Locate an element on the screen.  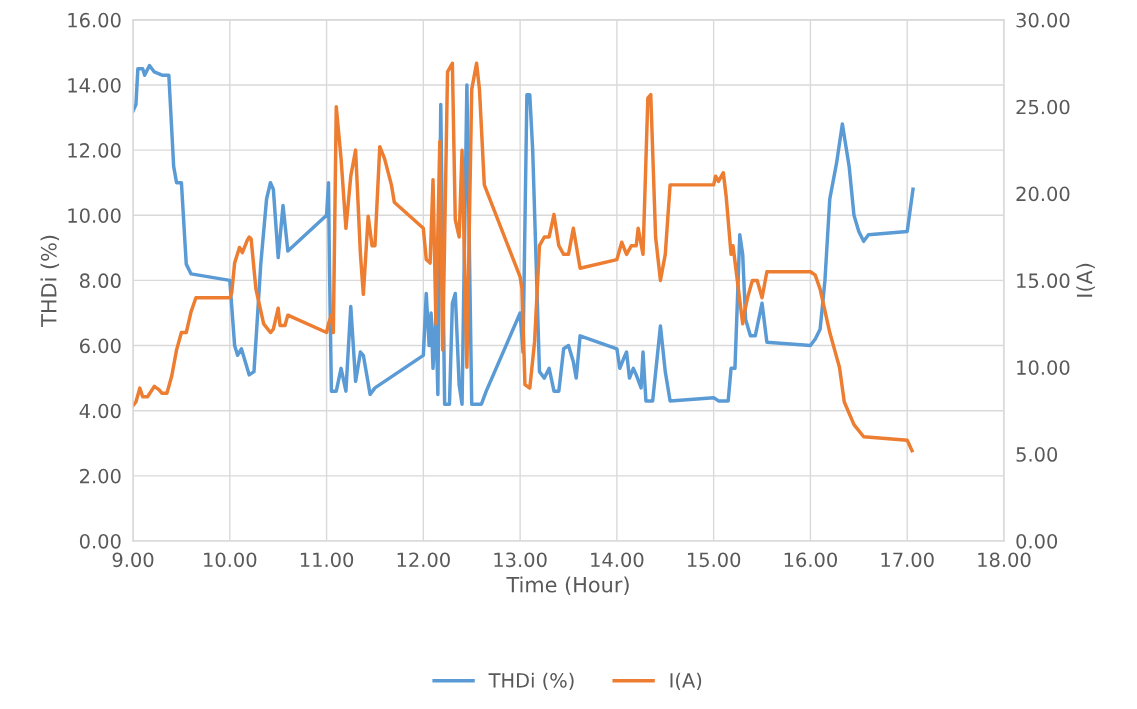
y2-tick-label: 0.00 is located at coordinates (1037, 541).